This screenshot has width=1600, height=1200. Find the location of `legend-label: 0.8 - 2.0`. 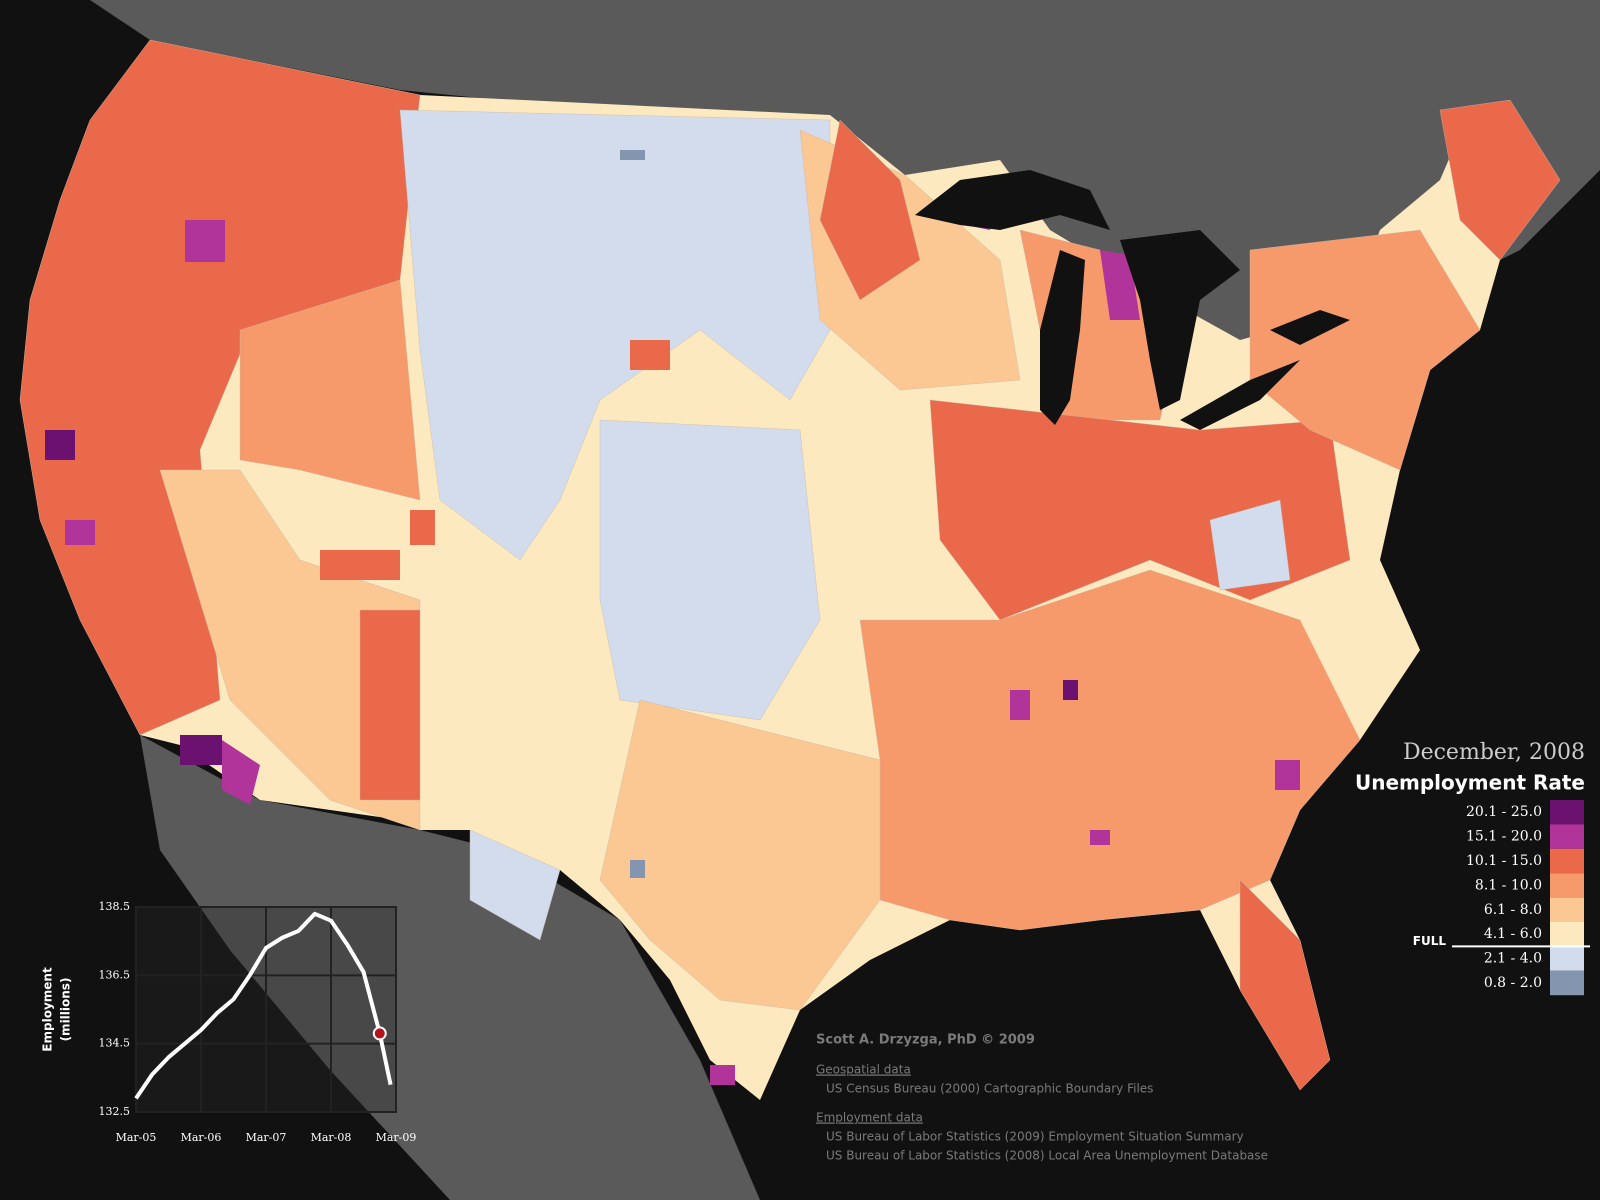

legend-label: 0.8 - 2.0 is located at coordinates (1513, 983).